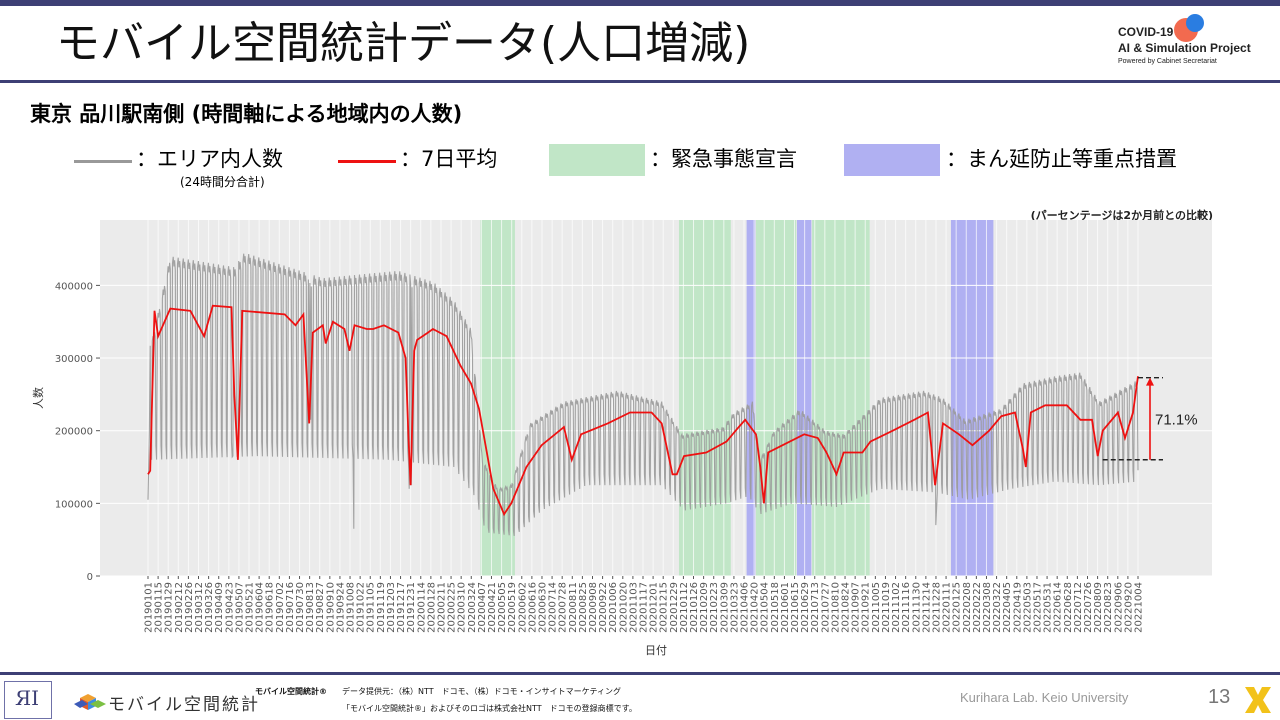 This screenshot has height=720, width=1280. What do you see at coordinates (209, 607) in the screenshot?
I see `x-tick-label: 20190326` at bounding box center [209, 607].